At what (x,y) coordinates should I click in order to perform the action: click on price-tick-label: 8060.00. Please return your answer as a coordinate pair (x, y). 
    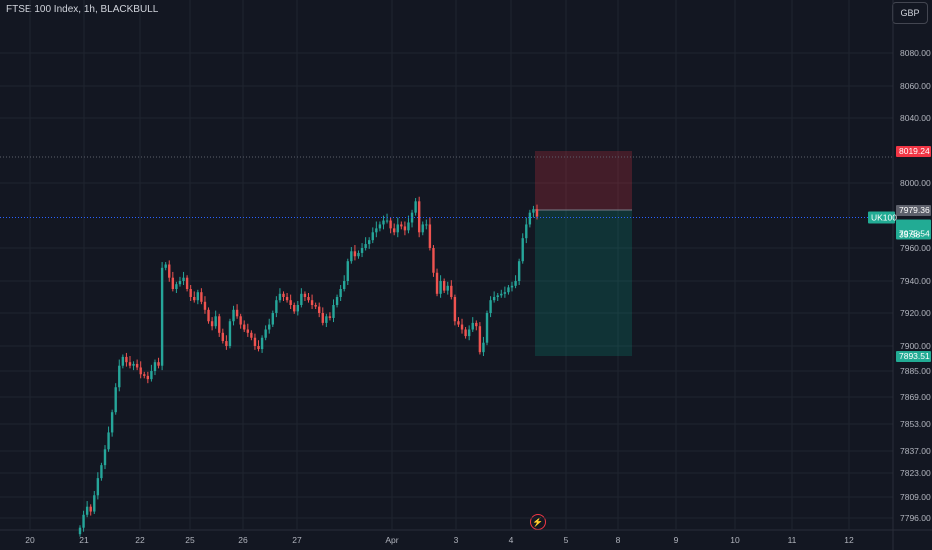
    Looking at the image, I should click on (915, 86).